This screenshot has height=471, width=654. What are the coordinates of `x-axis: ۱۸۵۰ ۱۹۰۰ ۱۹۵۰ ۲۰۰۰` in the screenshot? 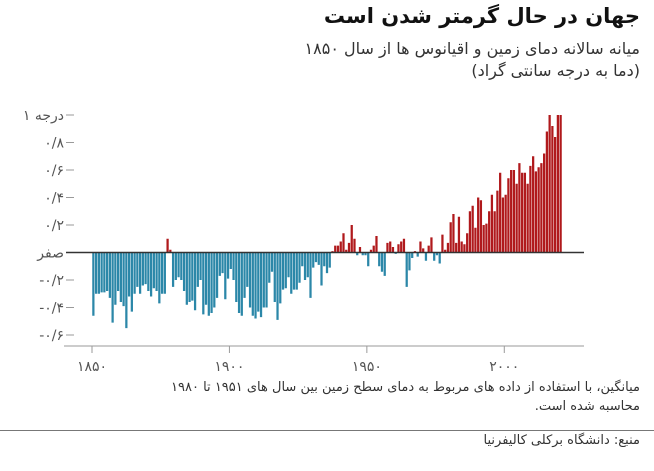 It's located at (324, 360).